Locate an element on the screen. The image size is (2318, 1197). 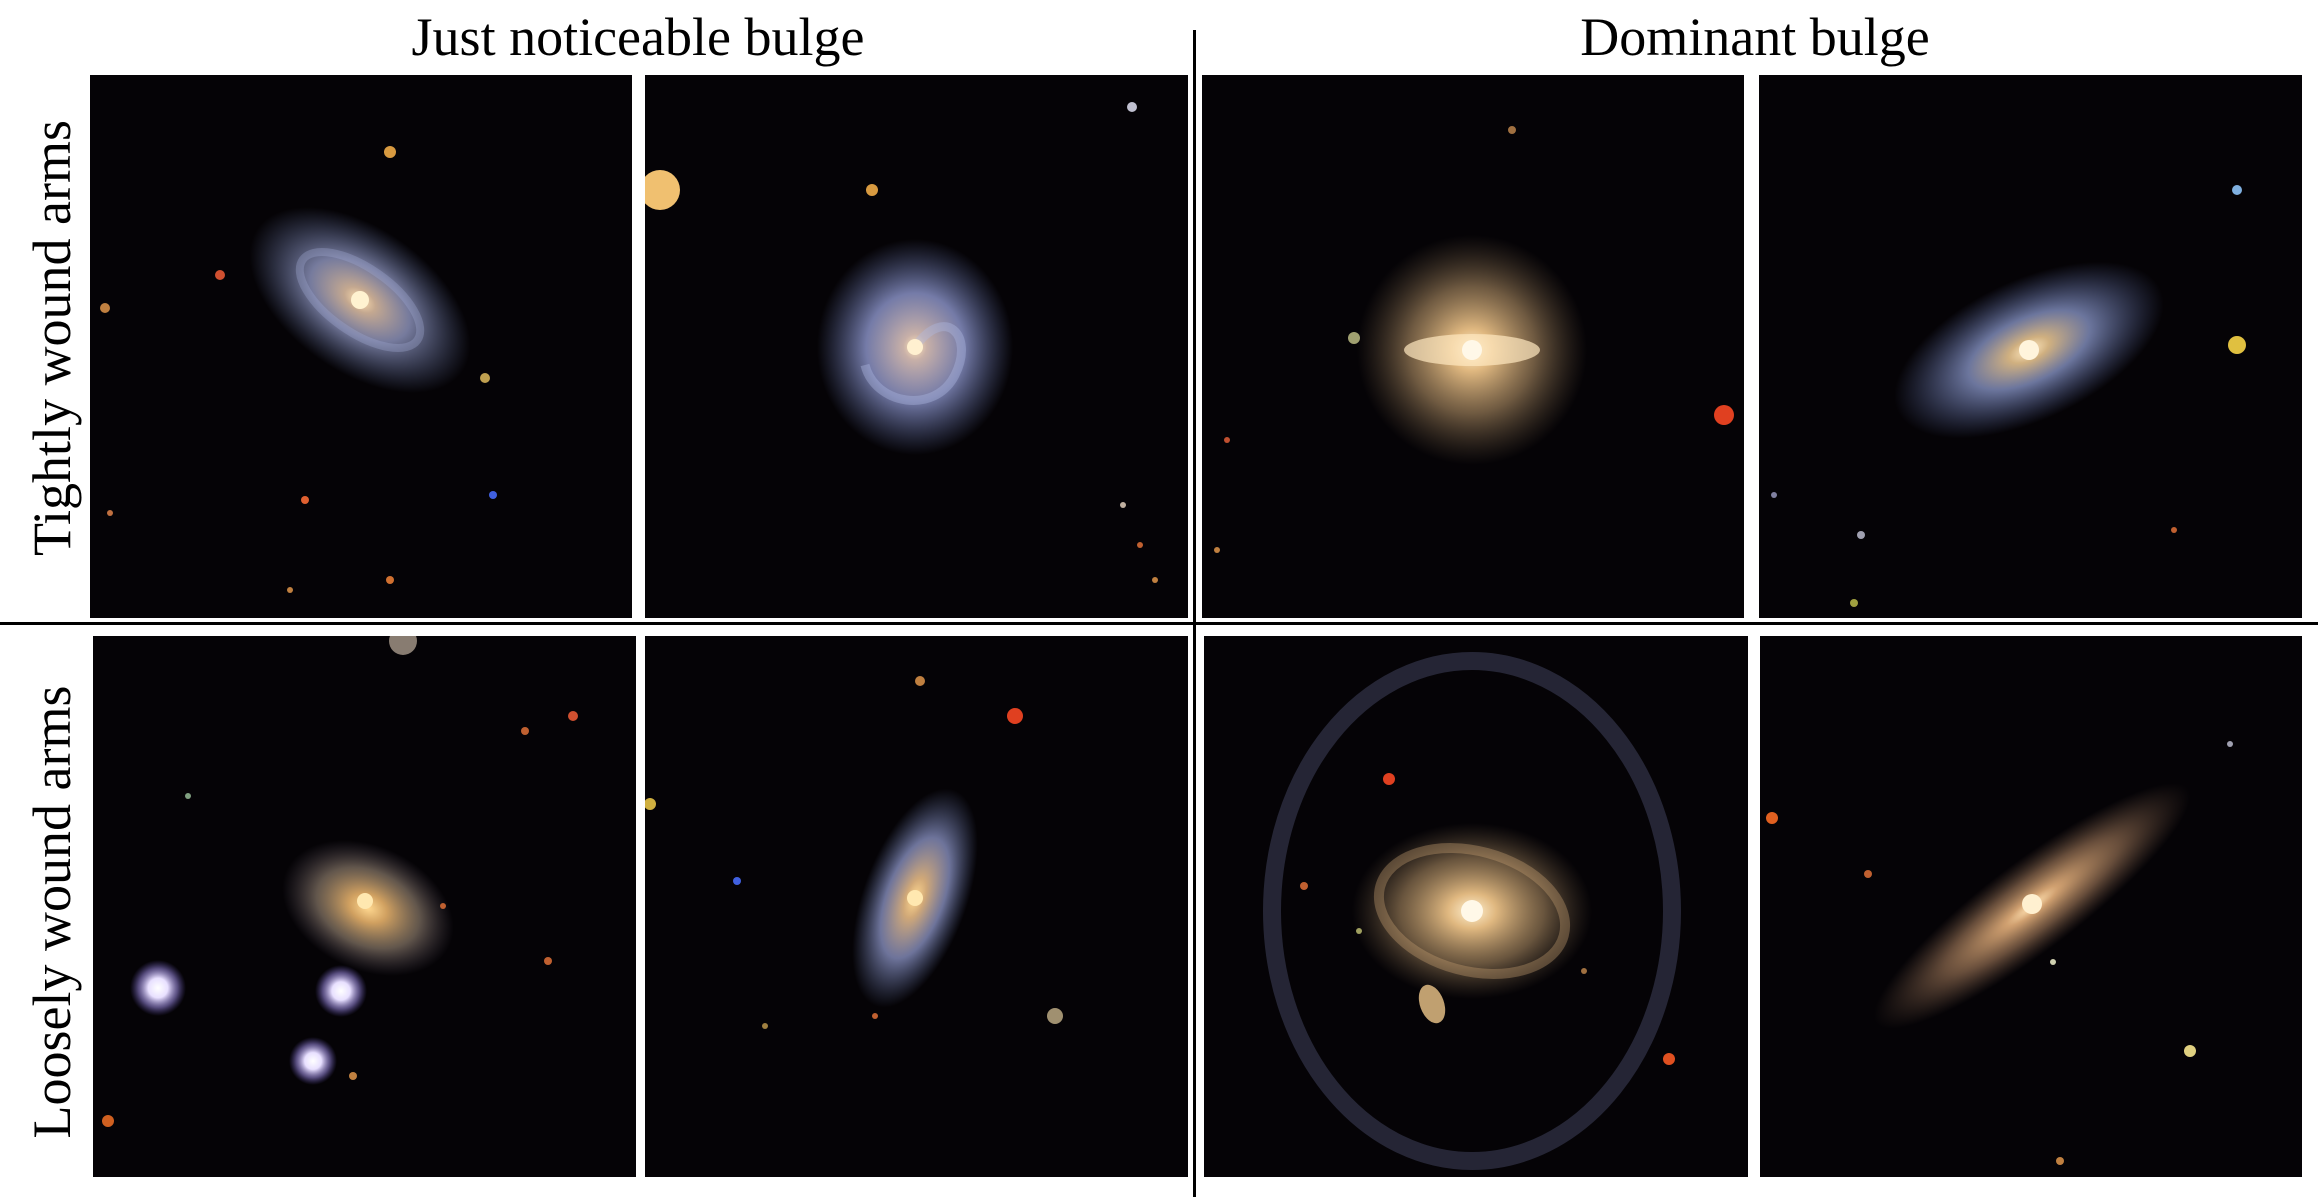
horizontal-divider is located at coordinates (1159, 623).